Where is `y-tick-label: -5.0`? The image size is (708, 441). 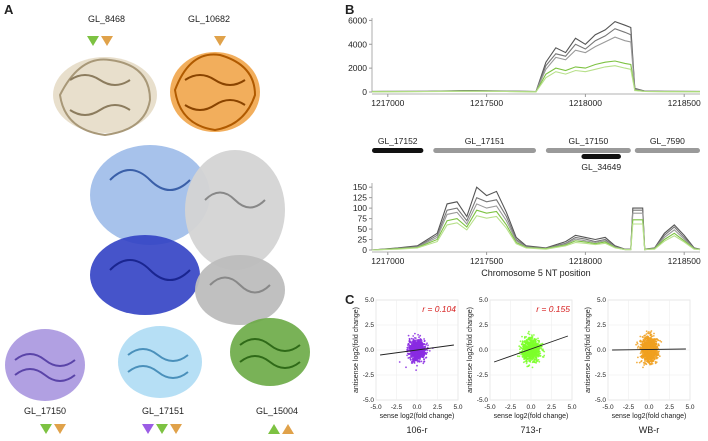 y-tick-label: -5.0 is located at coordinates (601, 400).